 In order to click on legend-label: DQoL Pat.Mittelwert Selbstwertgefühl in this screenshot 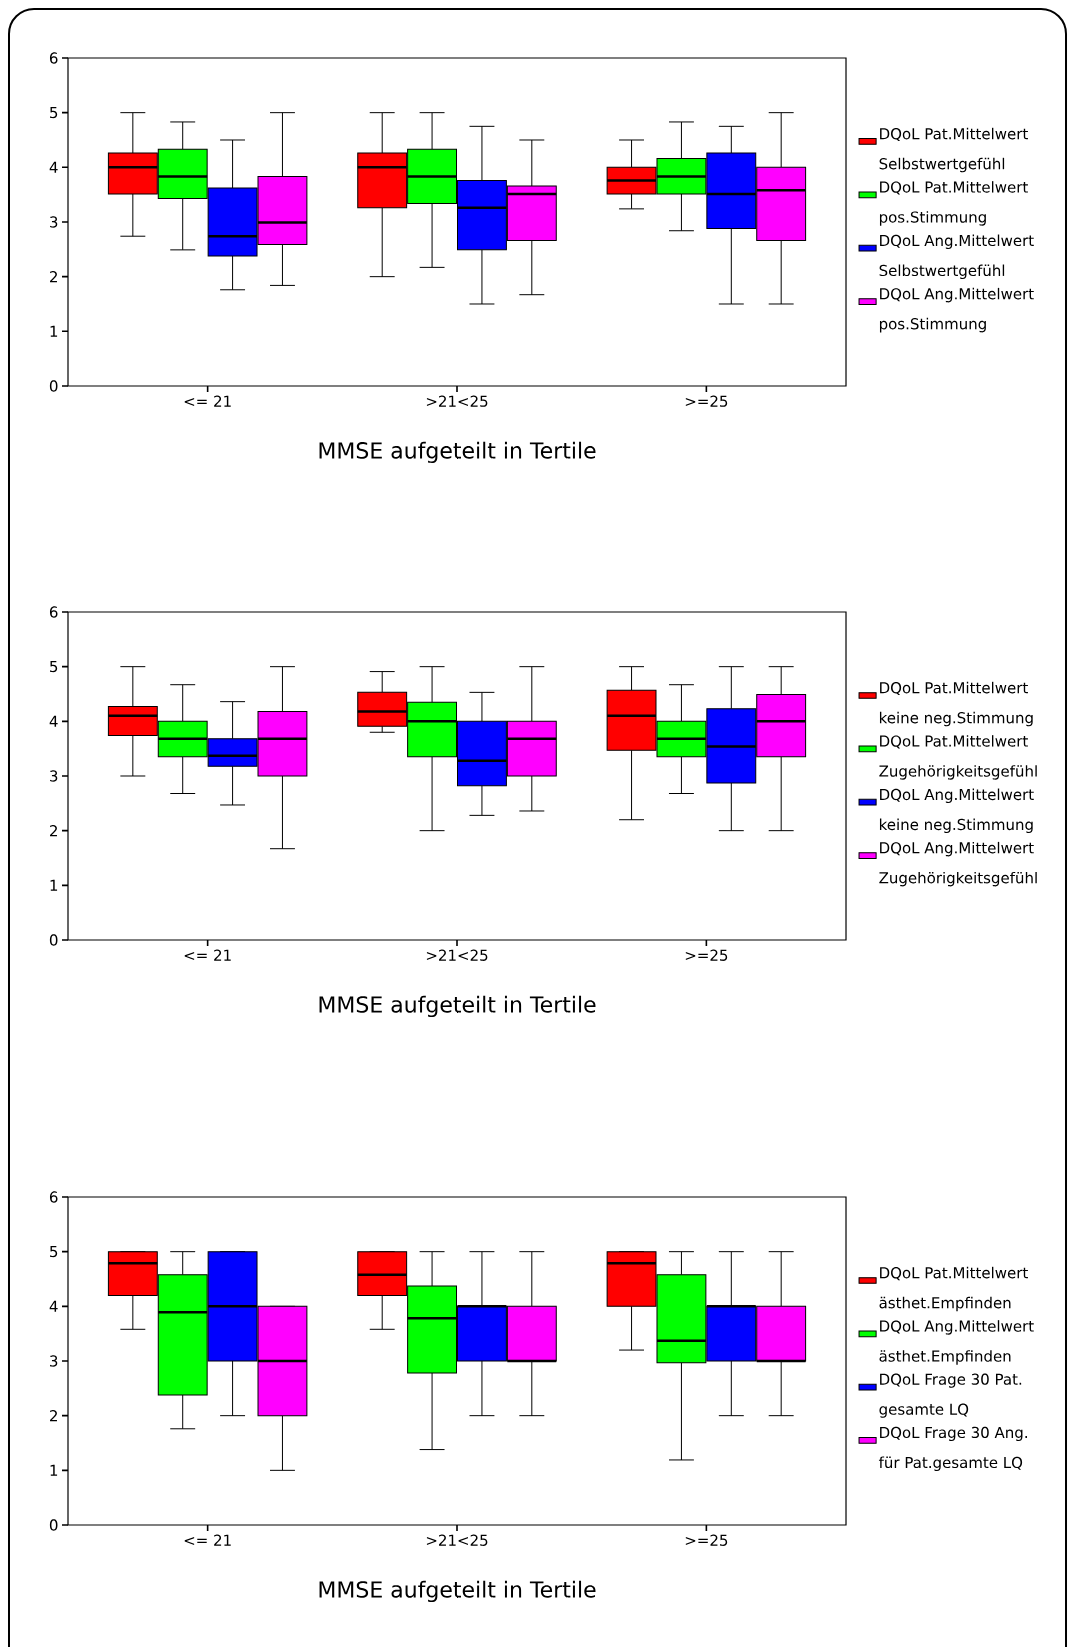, I will do `click(953, 150)`.